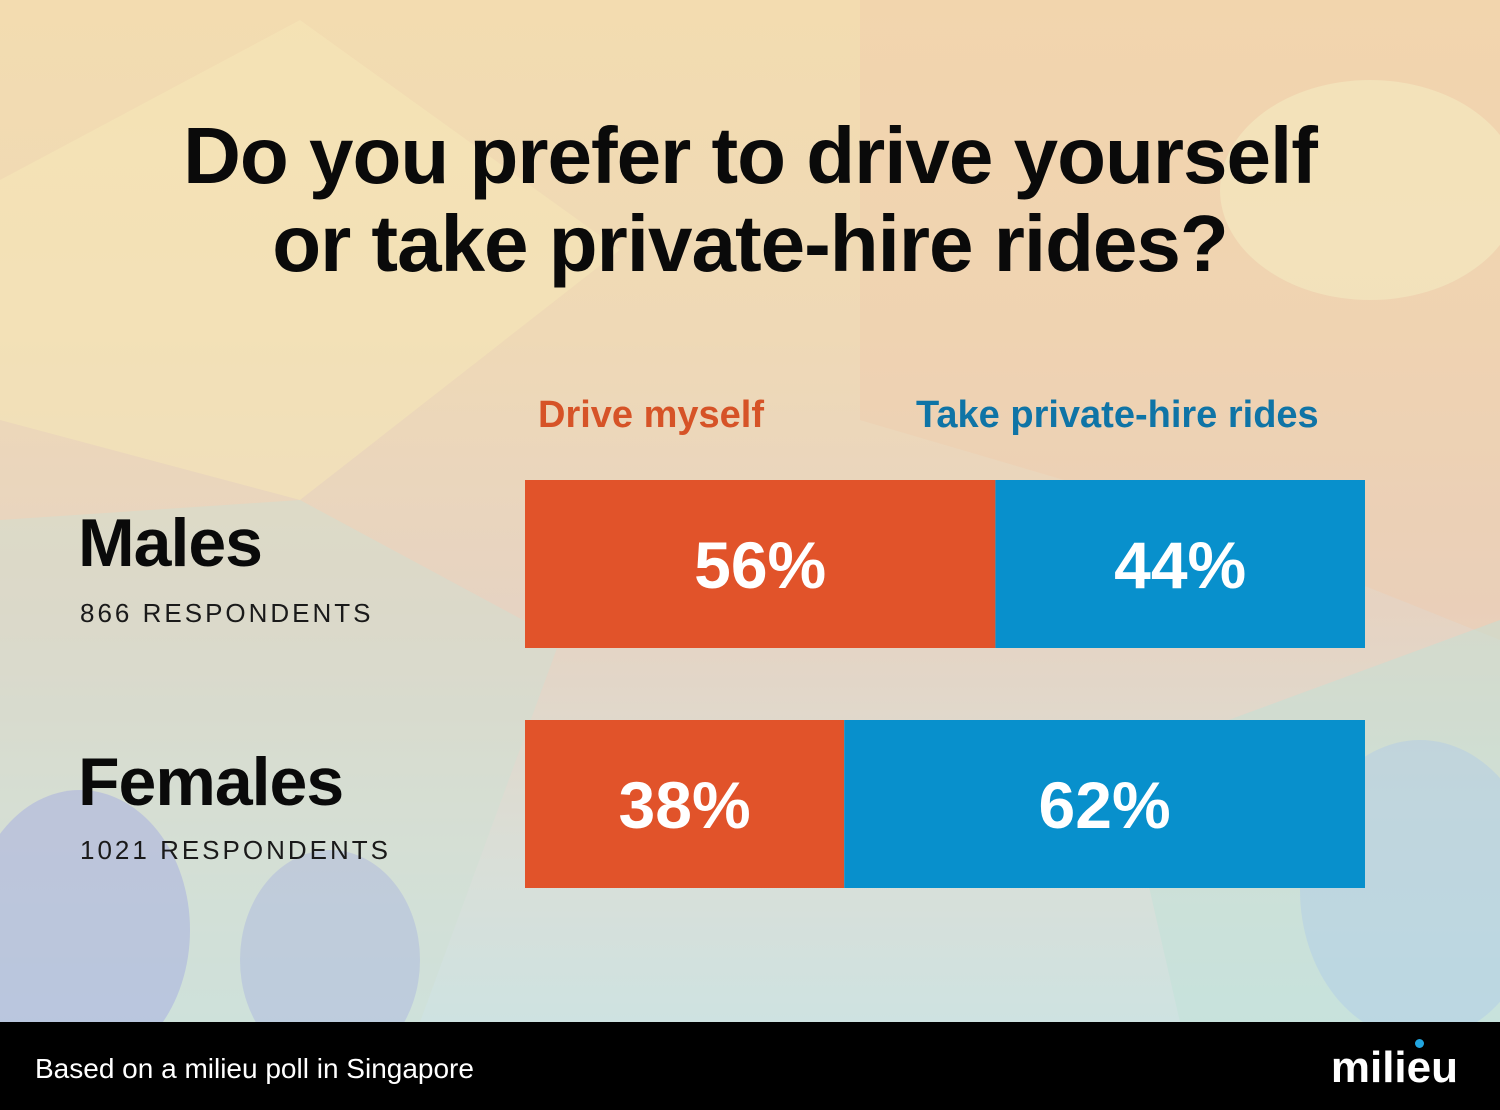 The width and height of the screenshot is (1500, 1110). Describe the element at coordinates (254, 1068) in the screenshot. I see `footer-note: Based on a milieu poll in Singapore` at that location.